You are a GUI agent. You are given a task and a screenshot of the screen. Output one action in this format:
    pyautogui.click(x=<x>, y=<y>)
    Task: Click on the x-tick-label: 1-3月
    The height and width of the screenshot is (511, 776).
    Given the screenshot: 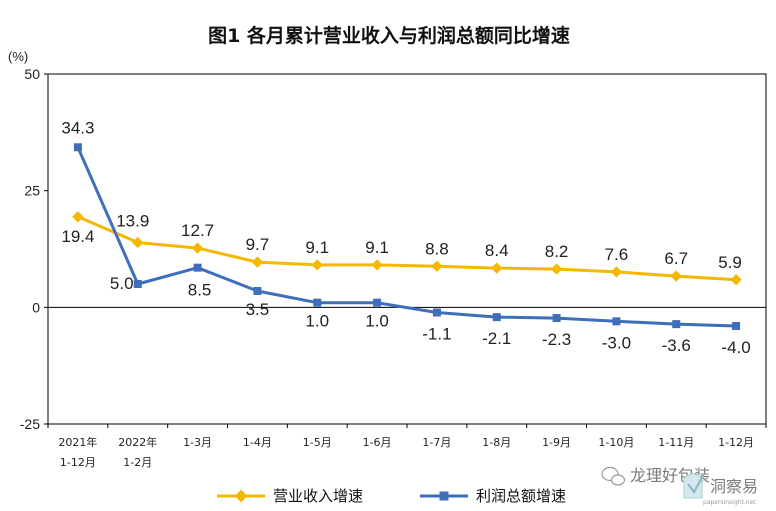 What is the action you would take?
    pyautogui.click(x=197, y=442)
    